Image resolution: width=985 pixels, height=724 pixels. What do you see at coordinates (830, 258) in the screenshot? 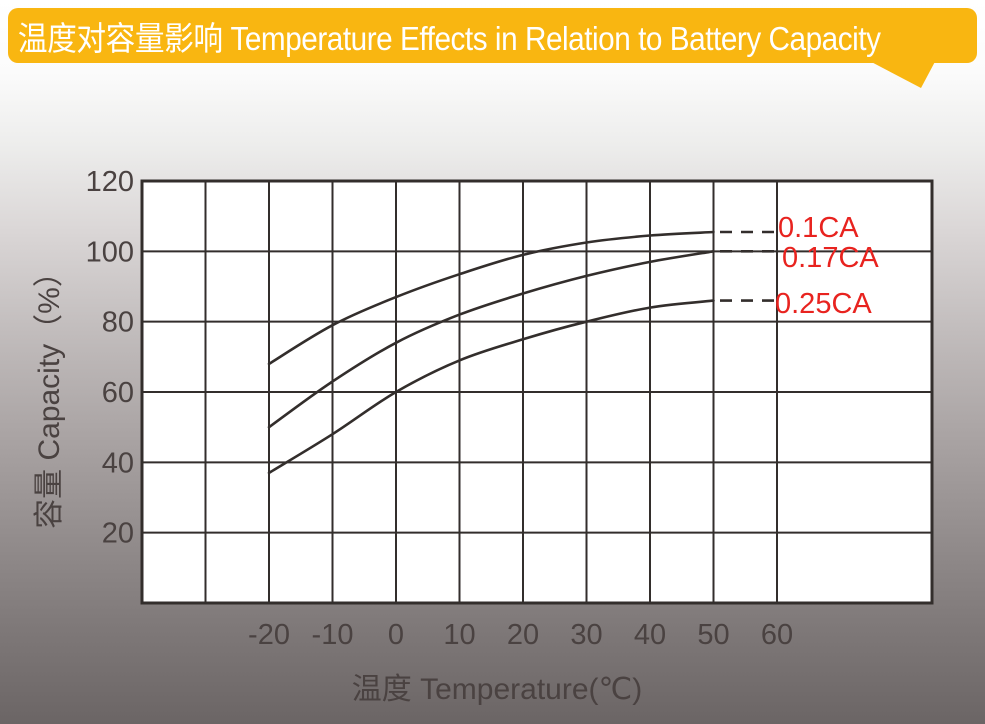
I see `series-label-0.17CA: 0.17CA` at bounding box center [830, 258].